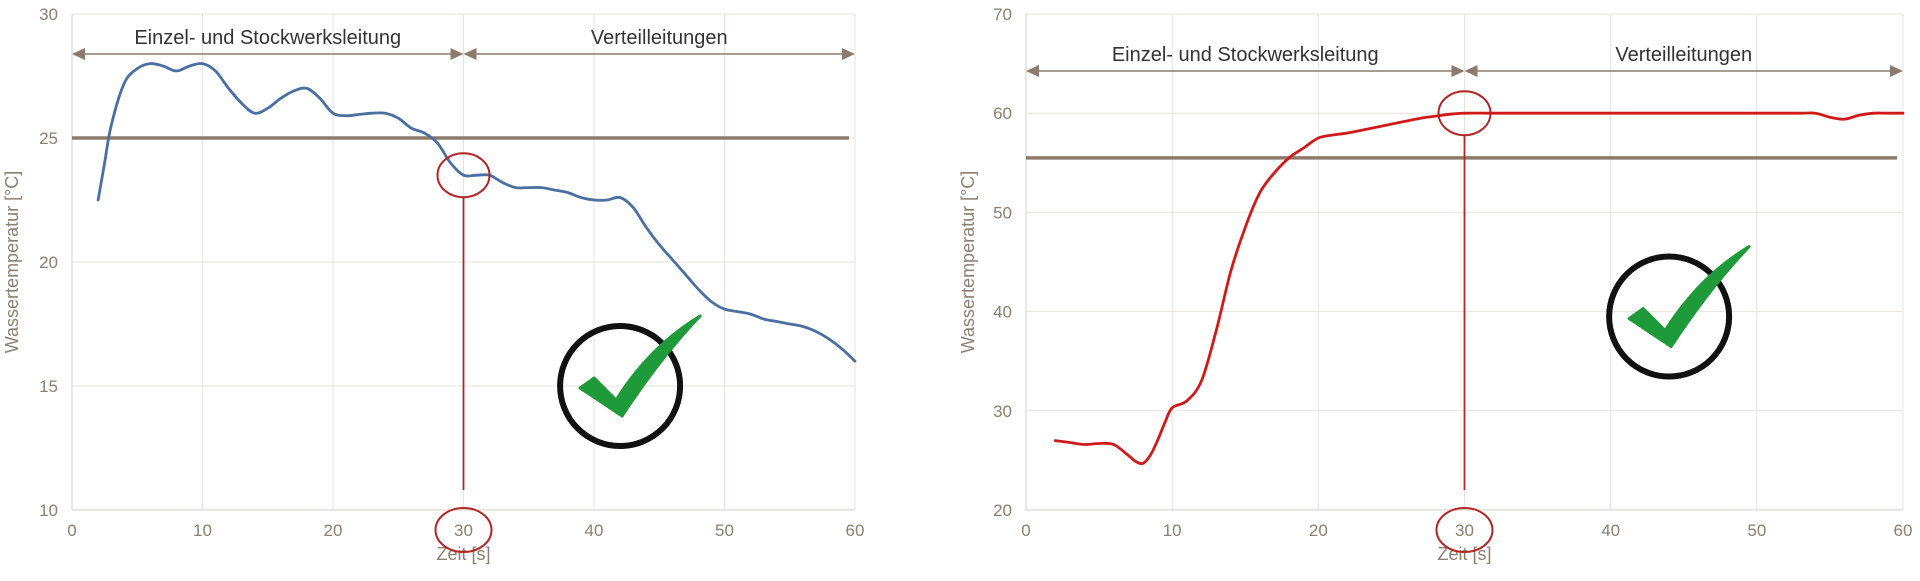 The image size is (1920, 581). Describe the element at coordinates (1903, 530) in the screenshot. I see `right-x-tick-label: 60` at that location.